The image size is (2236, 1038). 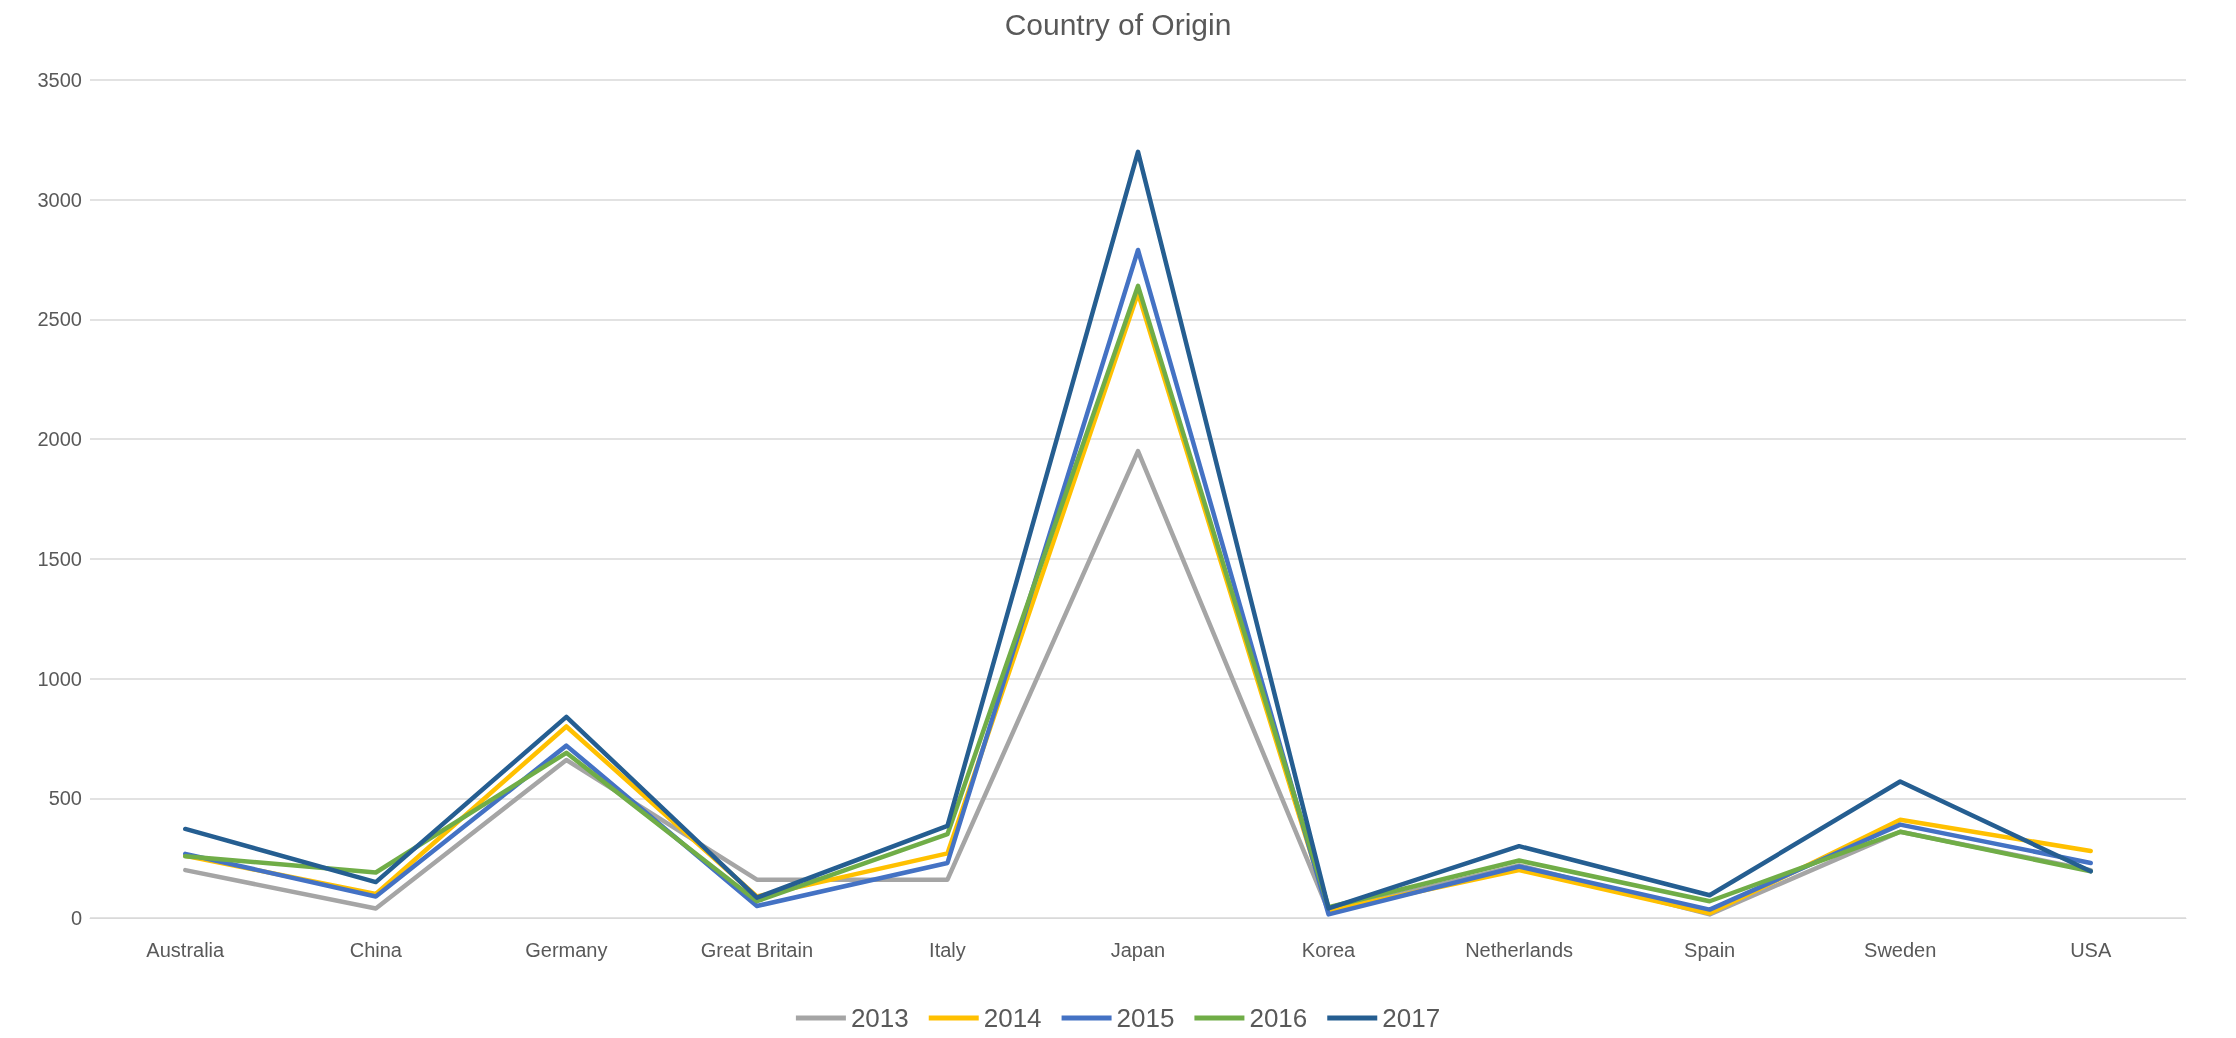 What do you see at coordinates (59, 439) in the screenshot?
I see `y-tick-label: 2000` at bounding box center [59, 439].